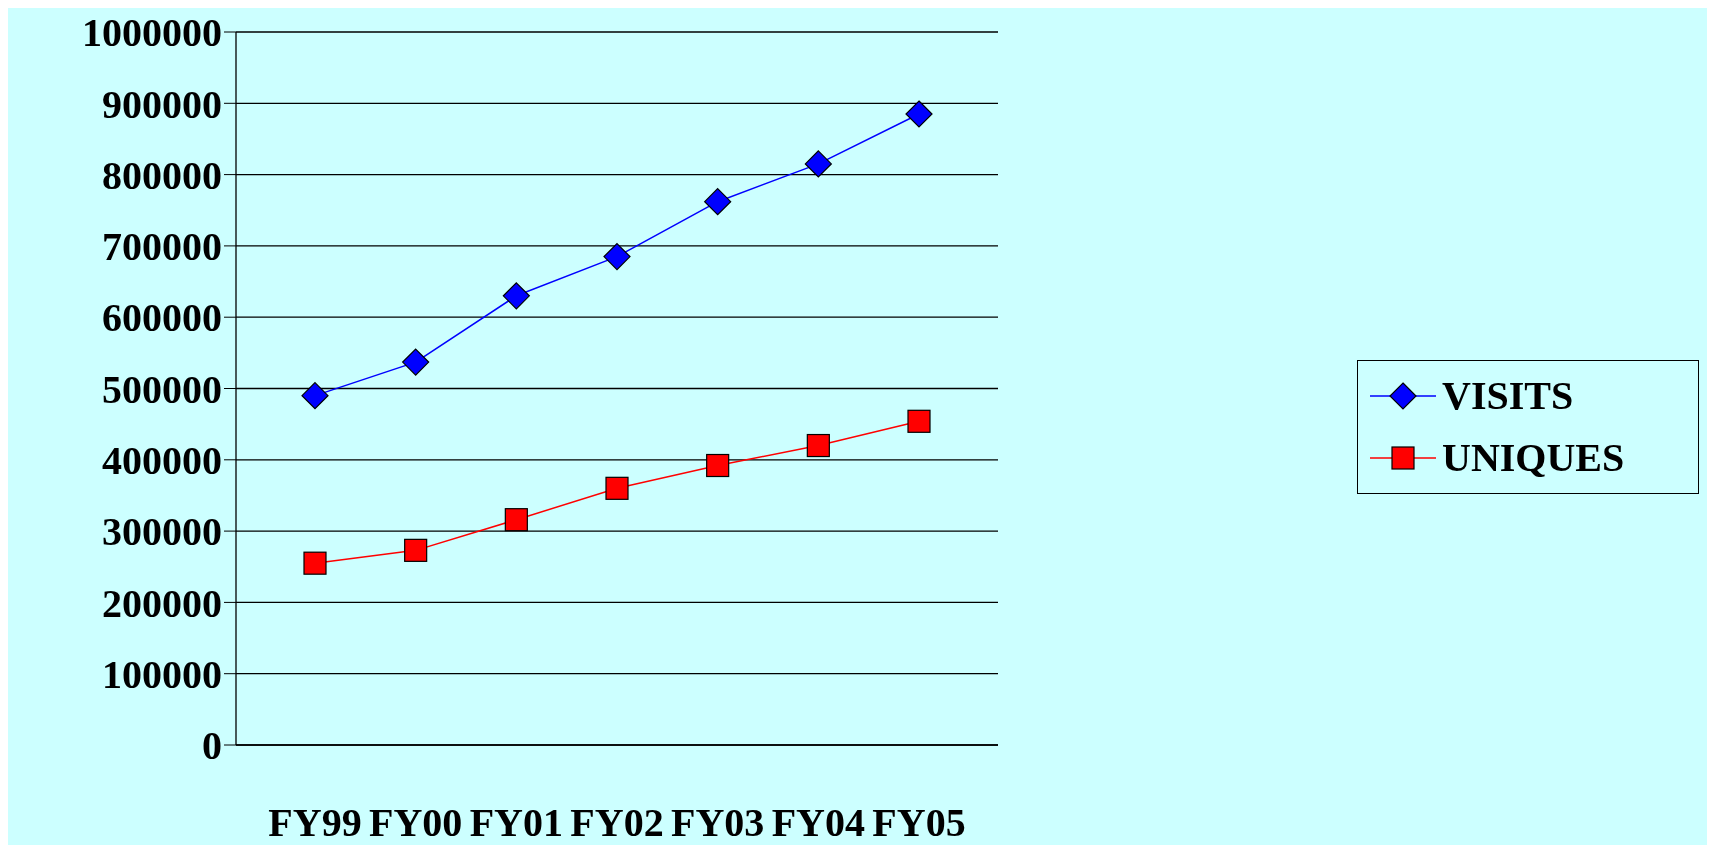  What do you see at coordinates (617, 823) in the screenshot?
I see `x-tick-label: FY02` at bounding box center [617, 823].